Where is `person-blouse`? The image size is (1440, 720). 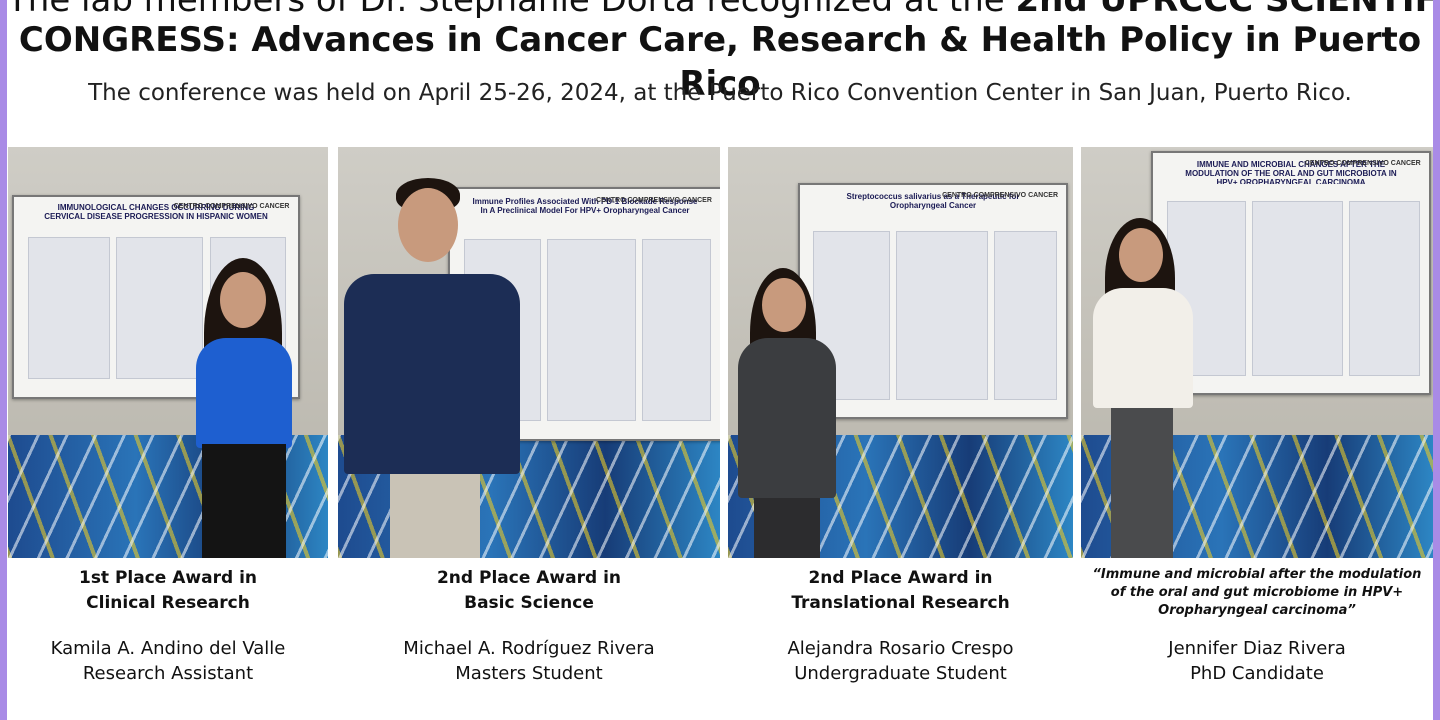
person-blouse is located at coordinates (1143, 348).